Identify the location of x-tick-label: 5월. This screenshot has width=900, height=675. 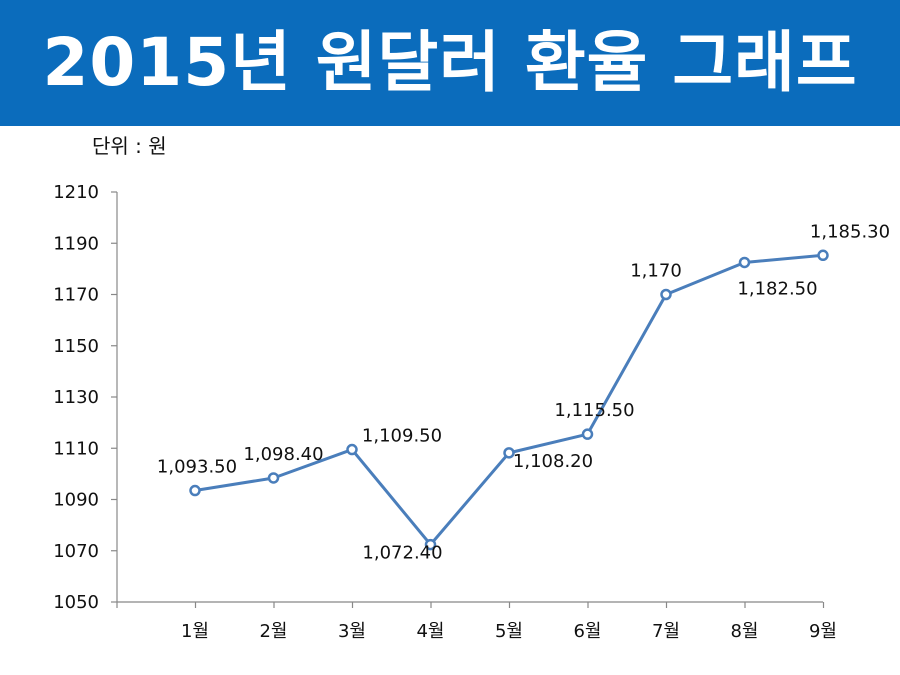
(509, 631).